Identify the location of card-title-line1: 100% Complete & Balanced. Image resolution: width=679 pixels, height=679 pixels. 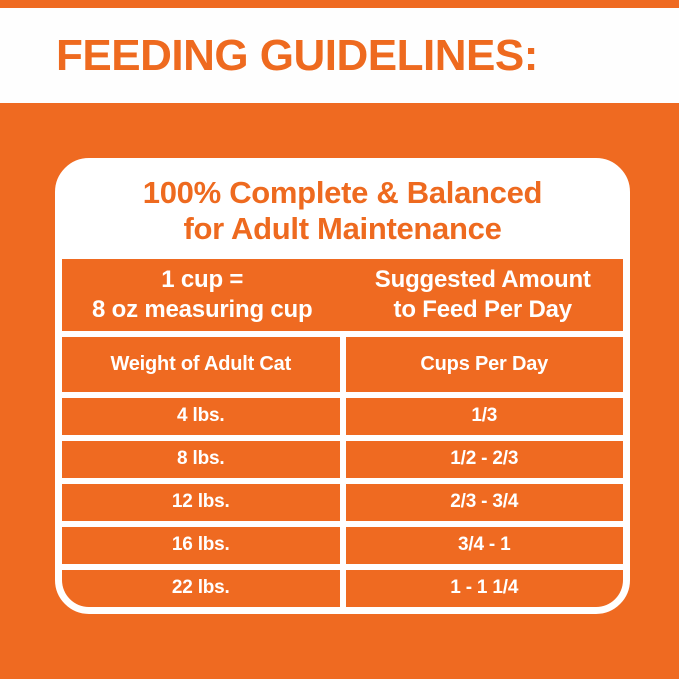
(342, 192).